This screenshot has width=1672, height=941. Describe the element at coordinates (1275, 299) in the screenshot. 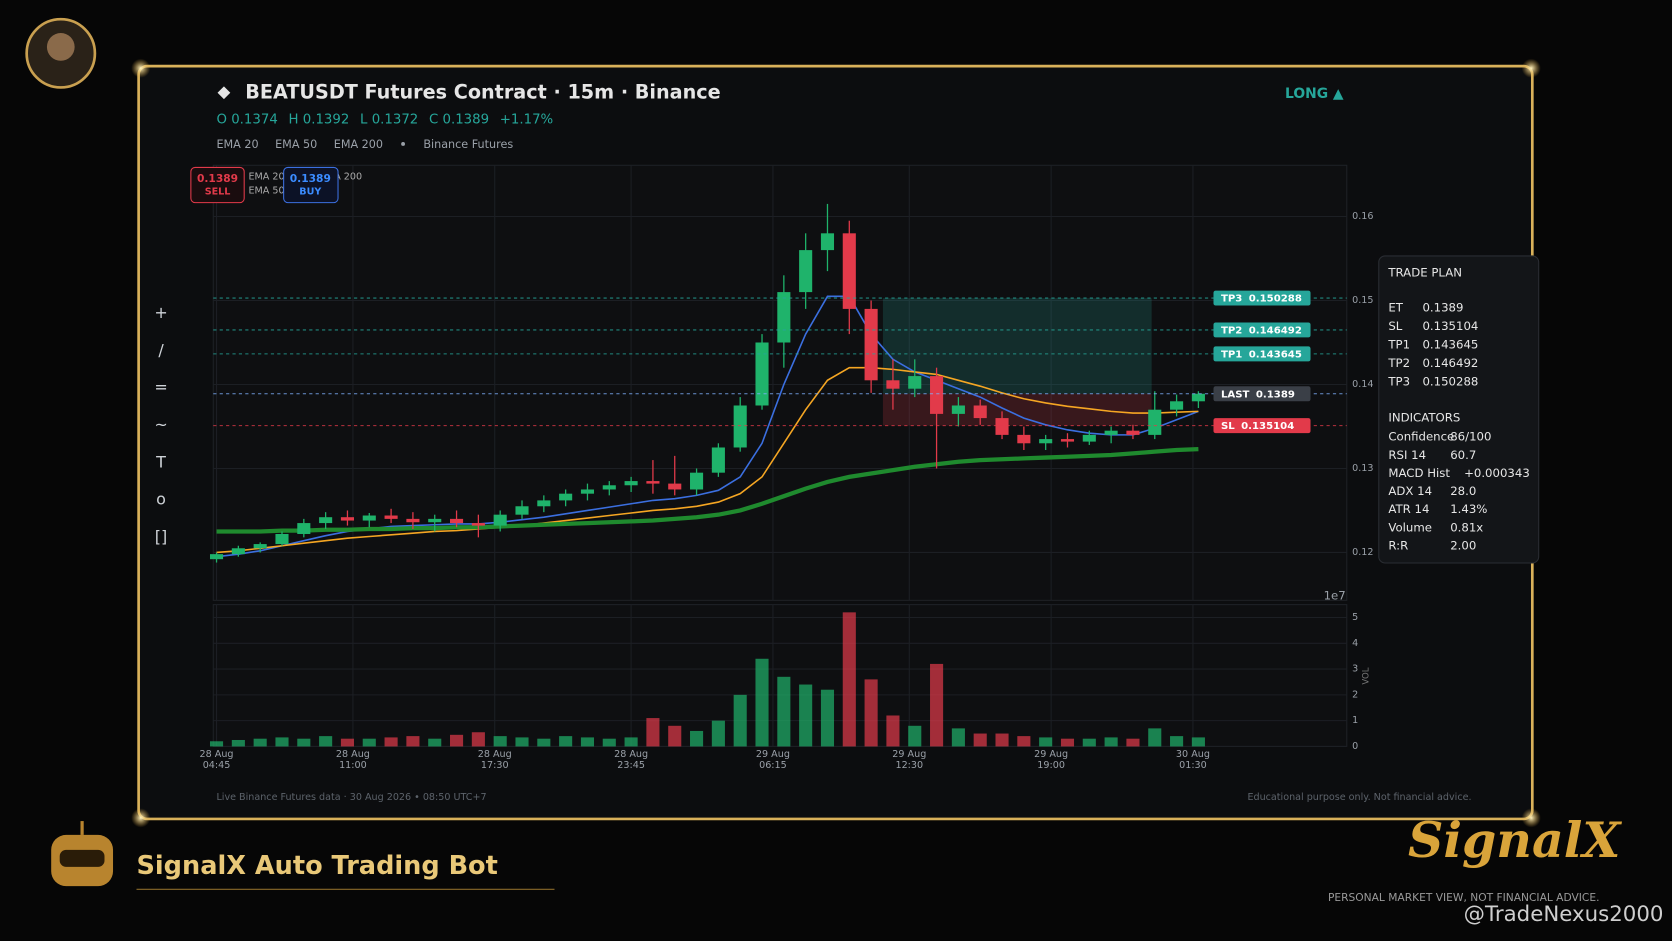

I see `level-value: 0.150288` at that location.